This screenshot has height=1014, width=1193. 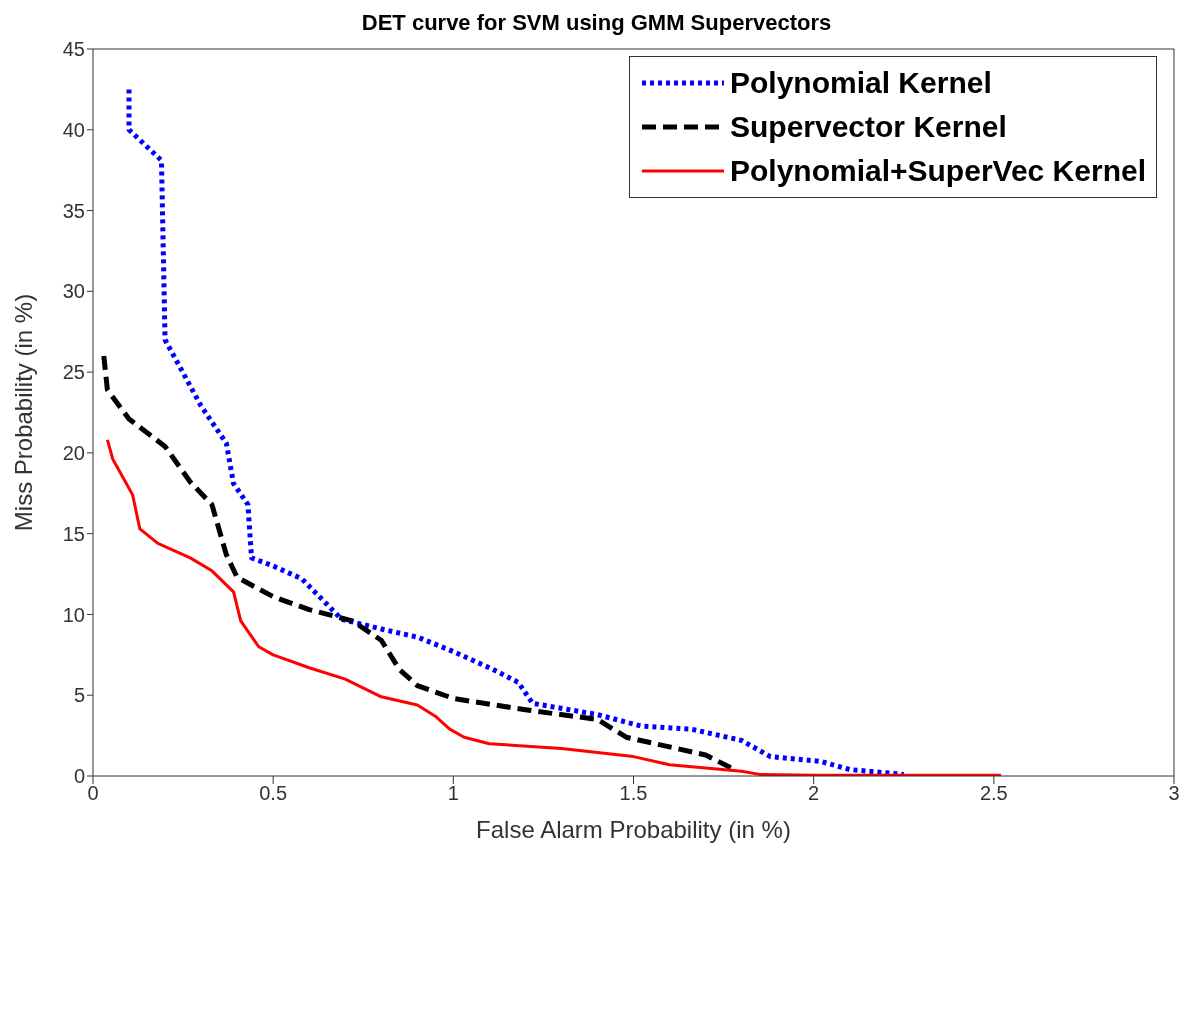 What do you see at coordinates (73, 614) in the screenshot?
I see `y-tick-label: 10` at bounding box center [73, 614].